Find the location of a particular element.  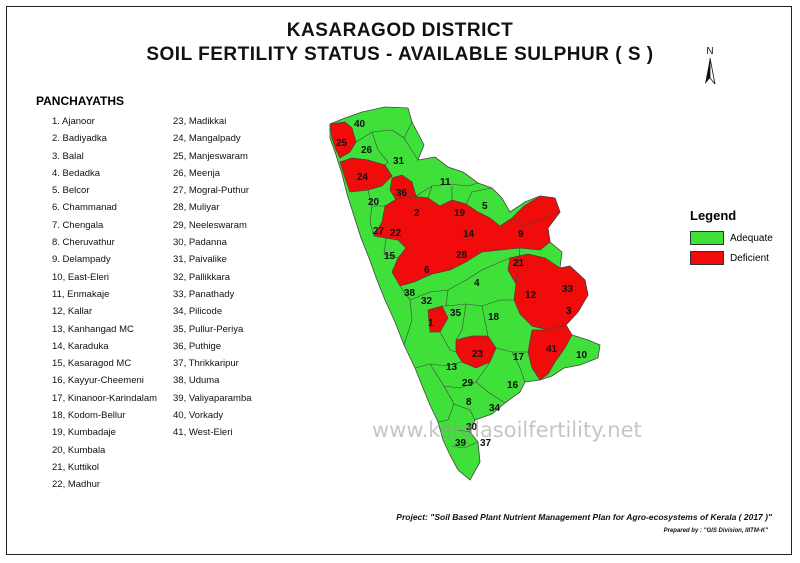

map-label-35: 35 is located at coordinates (456, 313).